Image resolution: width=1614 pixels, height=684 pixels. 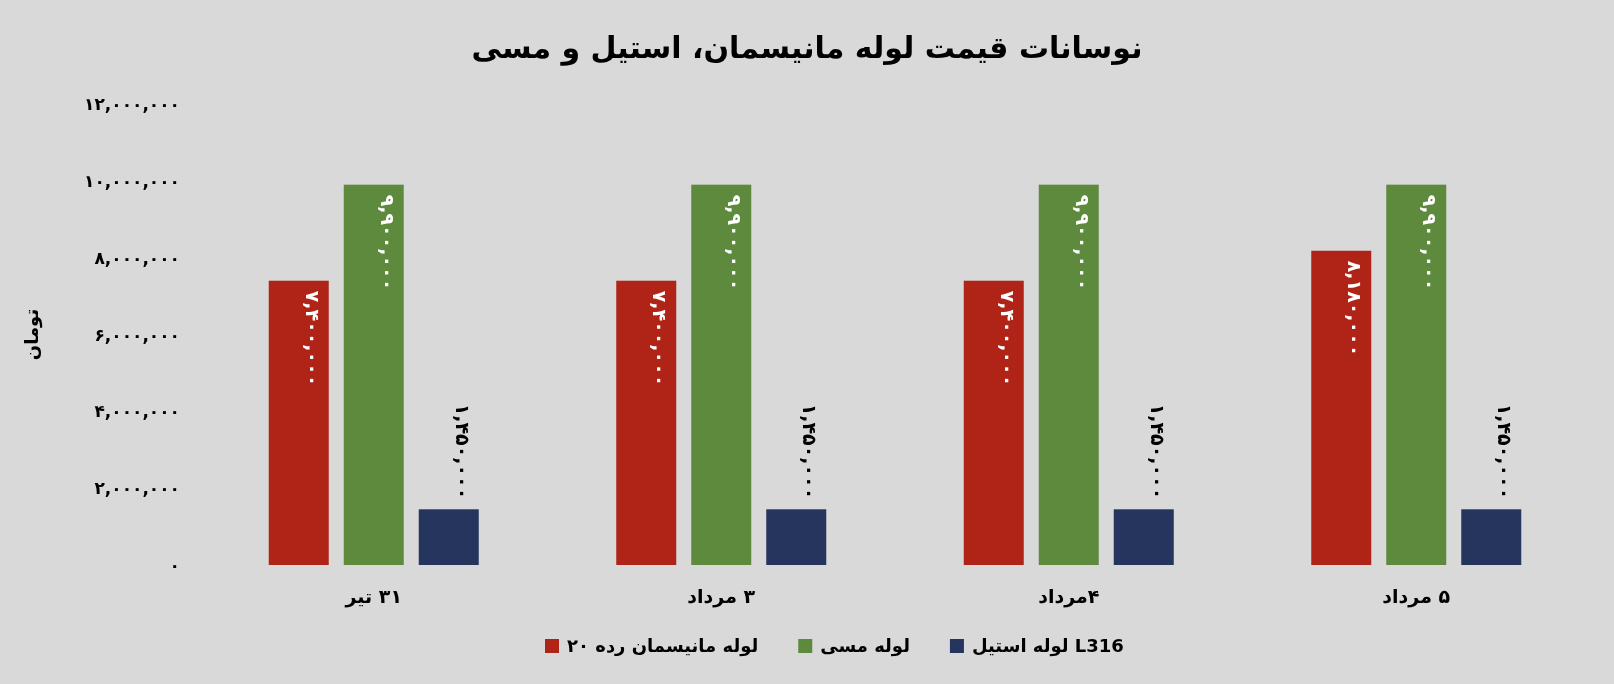 What do you see at coordinates (663, 646) in the screenshot?
I see `legend-label: لوله مانیسمان رده ۲۰` at bounding box center [663, 646].